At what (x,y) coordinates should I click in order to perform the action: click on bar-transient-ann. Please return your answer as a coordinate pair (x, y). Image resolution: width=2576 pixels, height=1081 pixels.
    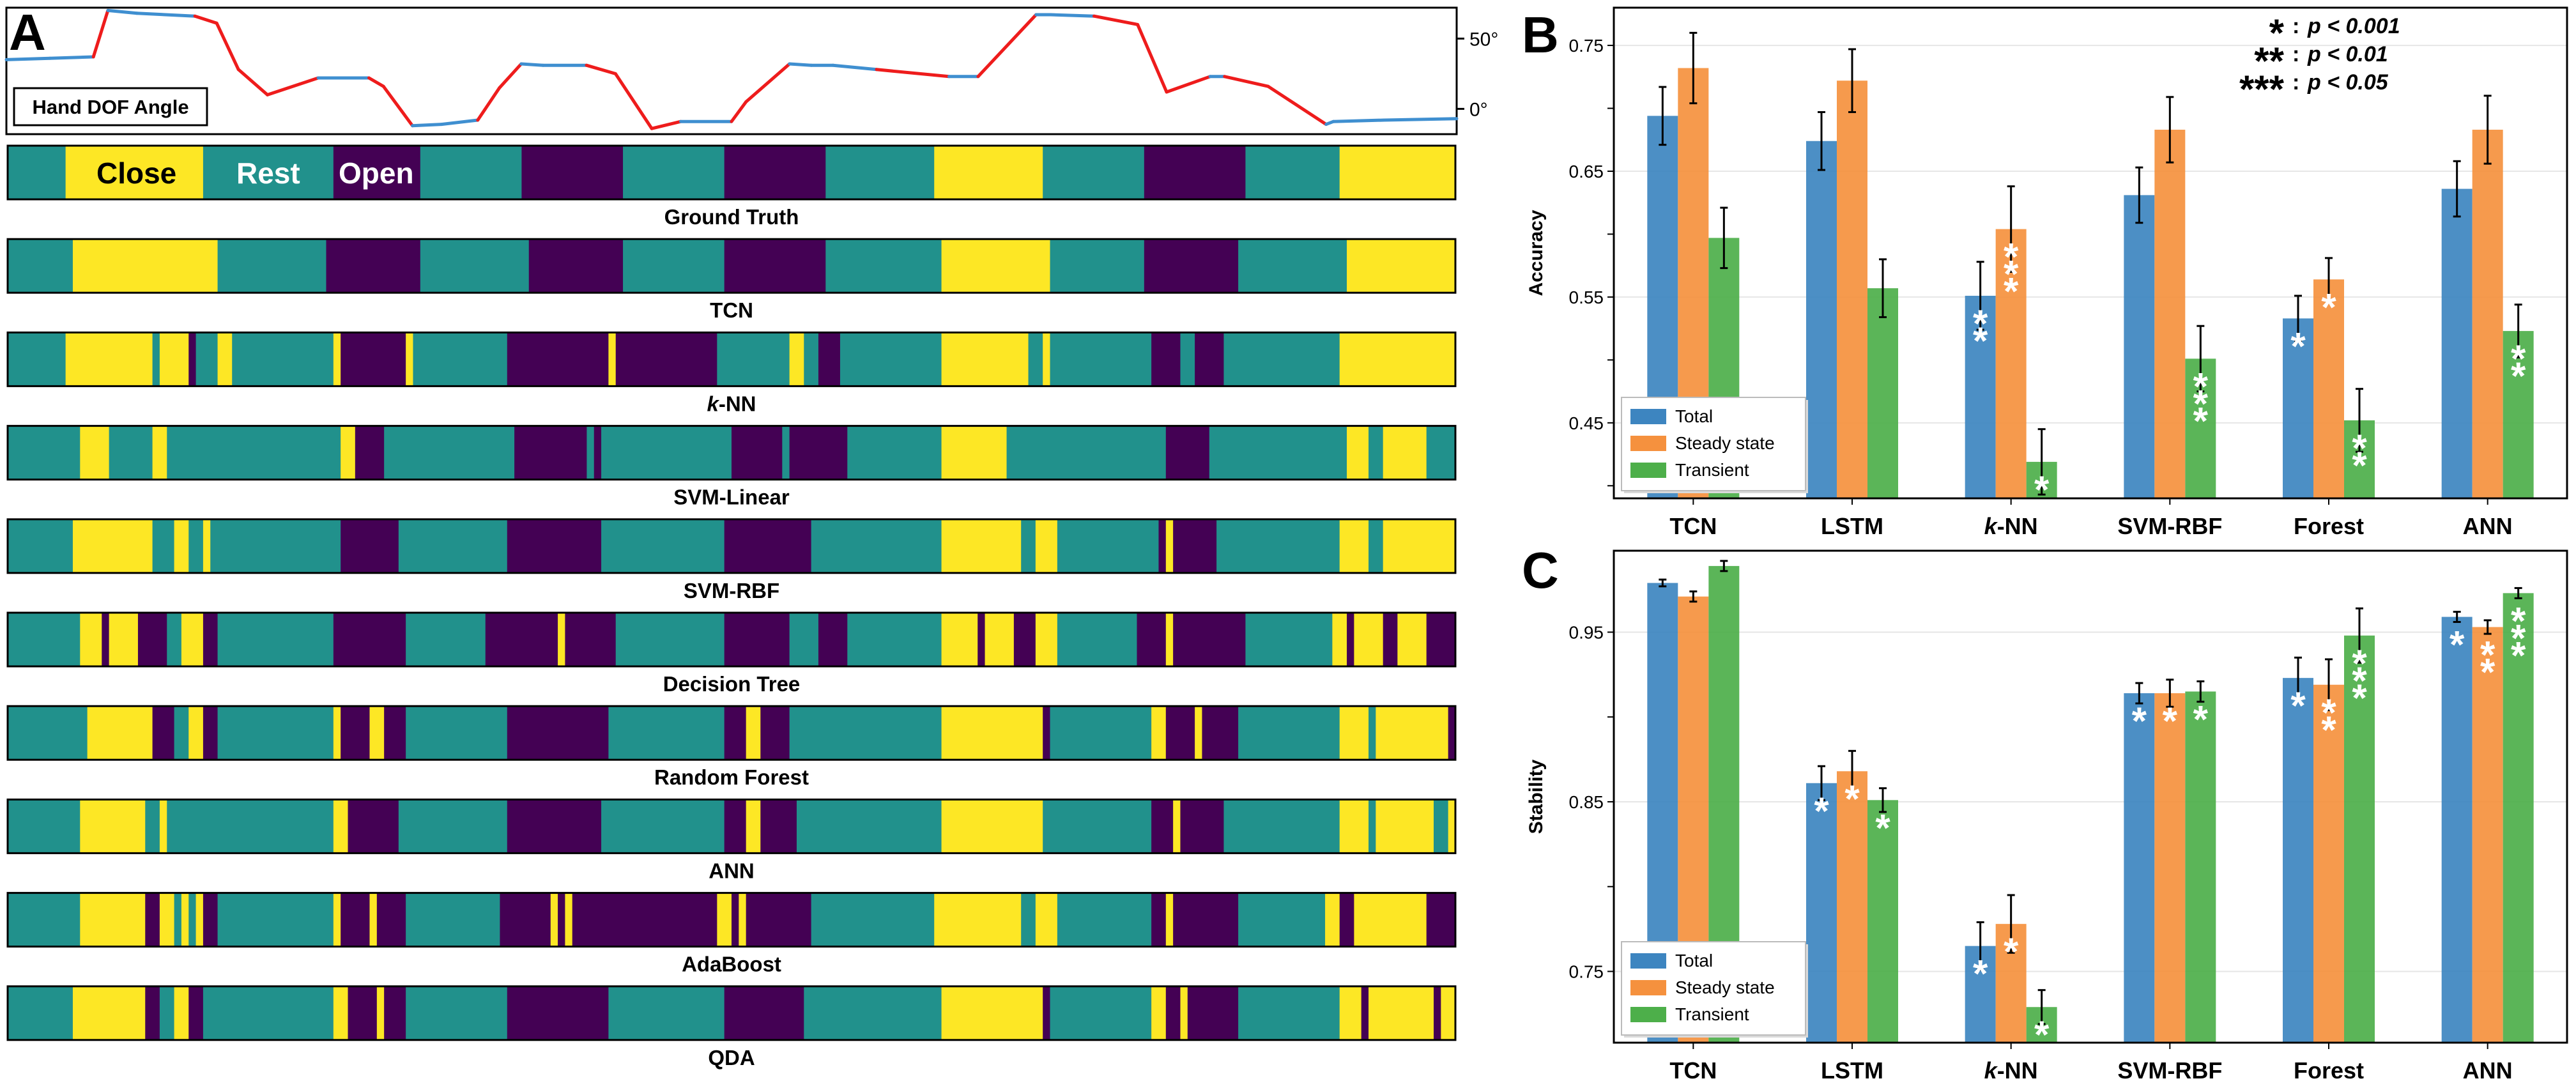
    Looking at the image, I should click on (2518, 818).